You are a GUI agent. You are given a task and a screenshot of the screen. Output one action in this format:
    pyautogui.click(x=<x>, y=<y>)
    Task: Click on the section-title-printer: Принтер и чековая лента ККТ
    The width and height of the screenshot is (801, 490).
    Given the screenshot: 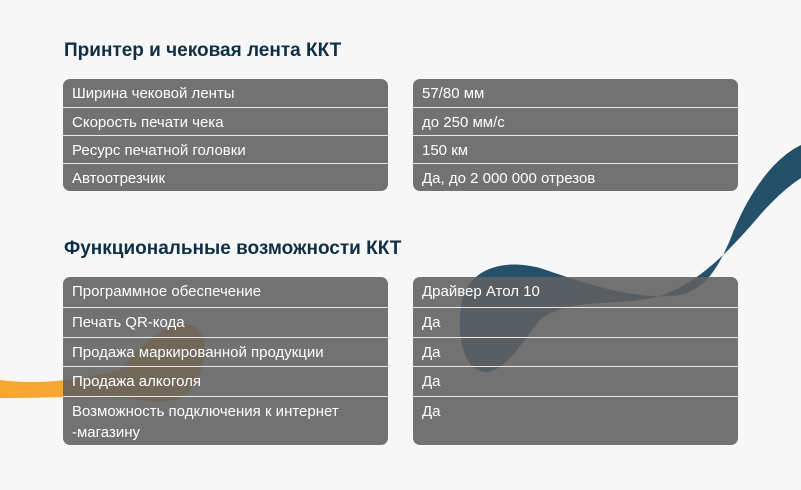 What is the action you would take?
    pyautogui.click(x=203, y=50)
    